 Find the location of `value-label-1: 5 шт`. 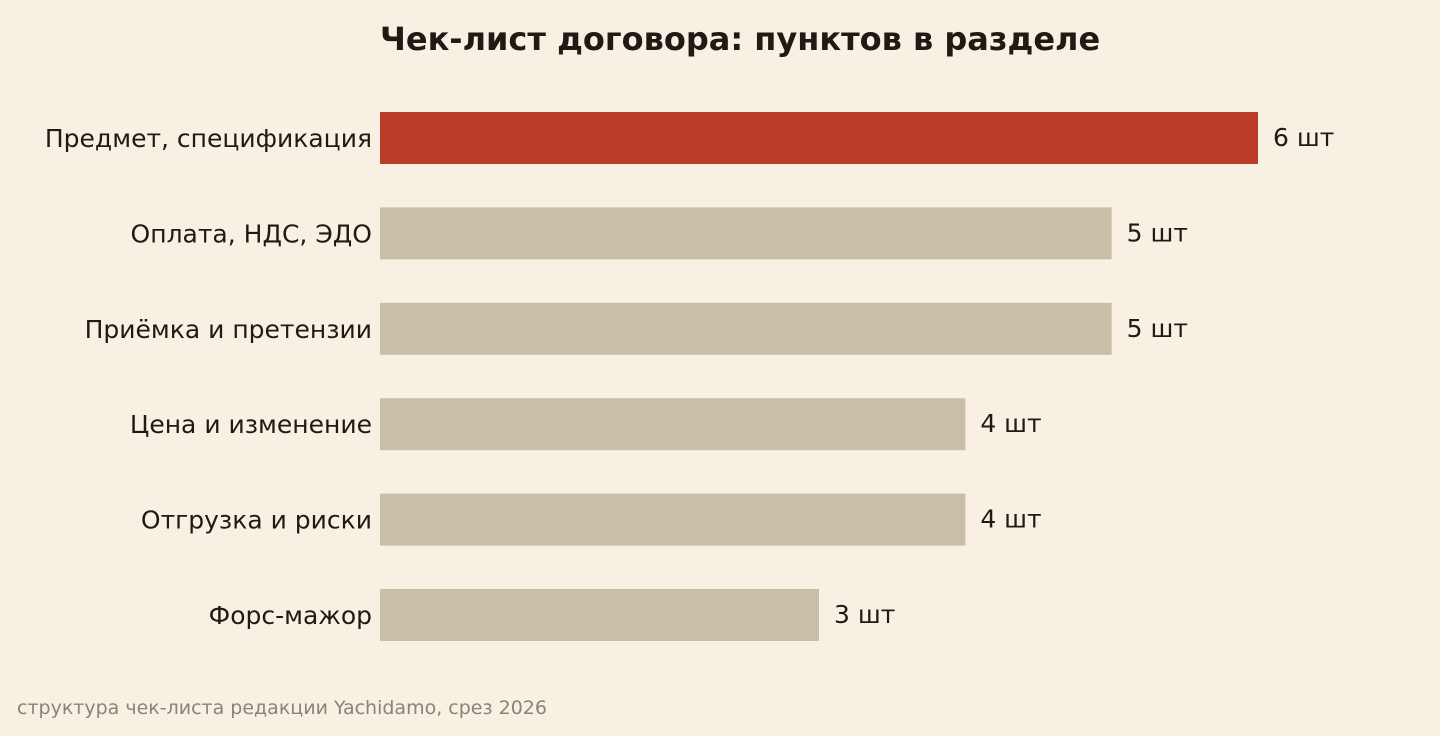

value-label-1: 5 шт is located at coordinates (1157, 232).